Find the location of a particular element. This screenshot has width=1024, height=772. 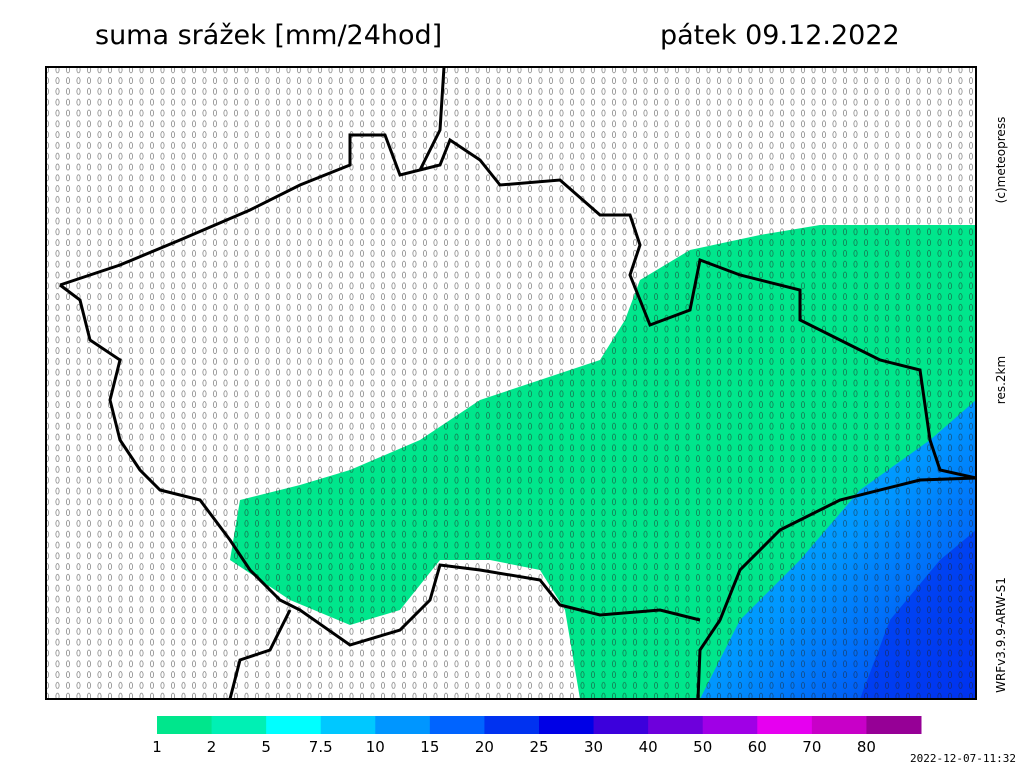

legend-label: 60 is located at coordinates (757, 747).